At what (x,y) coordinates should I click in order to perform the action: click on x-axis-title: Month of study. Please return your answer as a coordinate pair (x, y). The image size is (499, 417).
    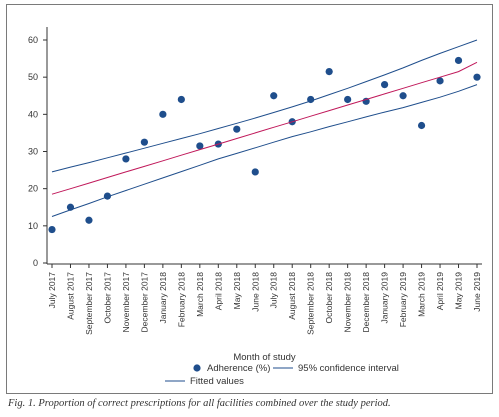
    Looking at the image, I should click on (264, 357).